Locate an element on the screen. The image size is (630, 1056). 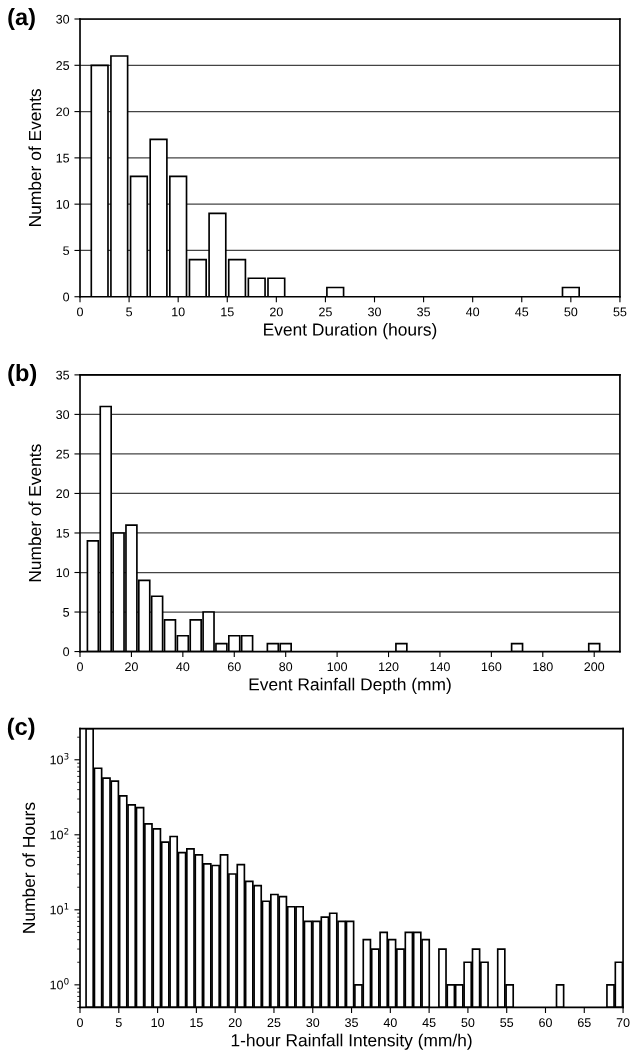
x-tick-label: 120 is located at coordinates (389, 667).